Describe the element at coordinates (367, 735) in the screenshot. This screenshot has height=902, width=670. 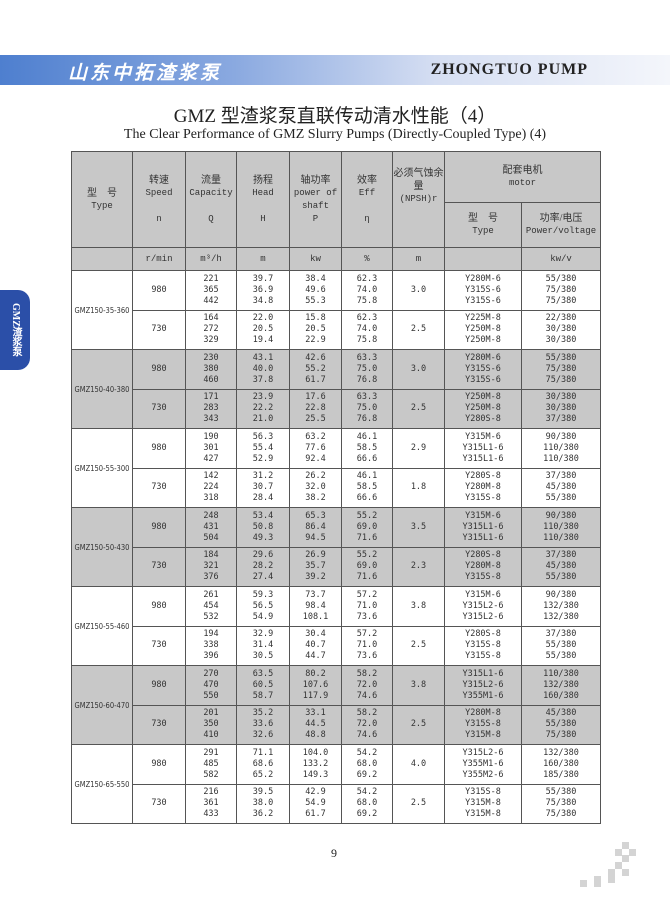
I see `eff-value: 74.6` at that location.